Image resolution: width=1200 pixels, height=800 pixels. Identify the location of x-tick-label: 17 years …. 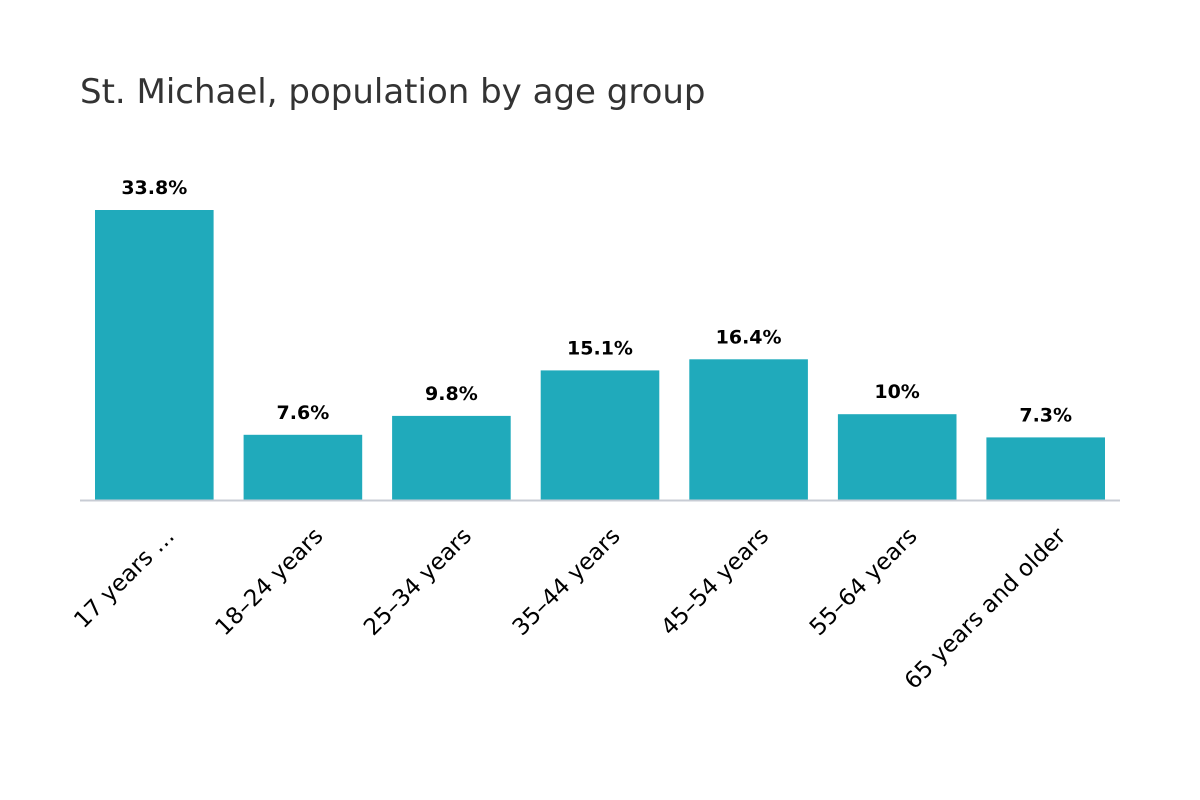
(124, 578).